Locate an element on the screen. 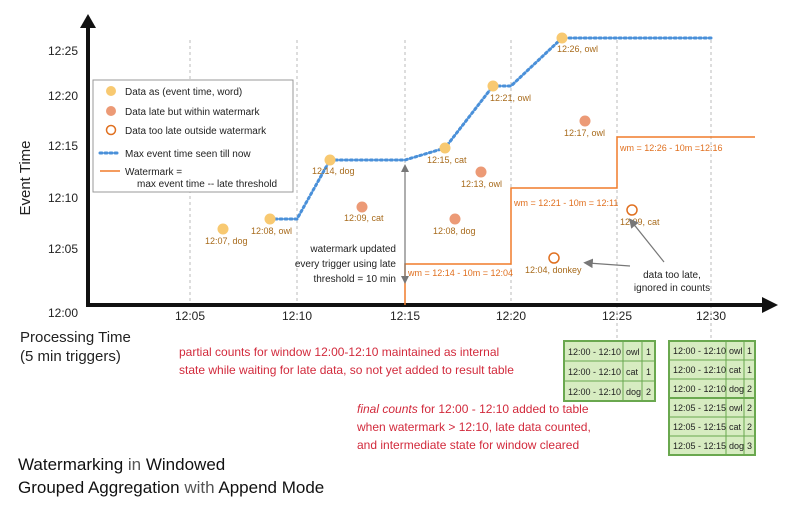 The height and width of the screenshot is (509, 800). point-on-time-1215-cat is located at coordinates (445, 148).